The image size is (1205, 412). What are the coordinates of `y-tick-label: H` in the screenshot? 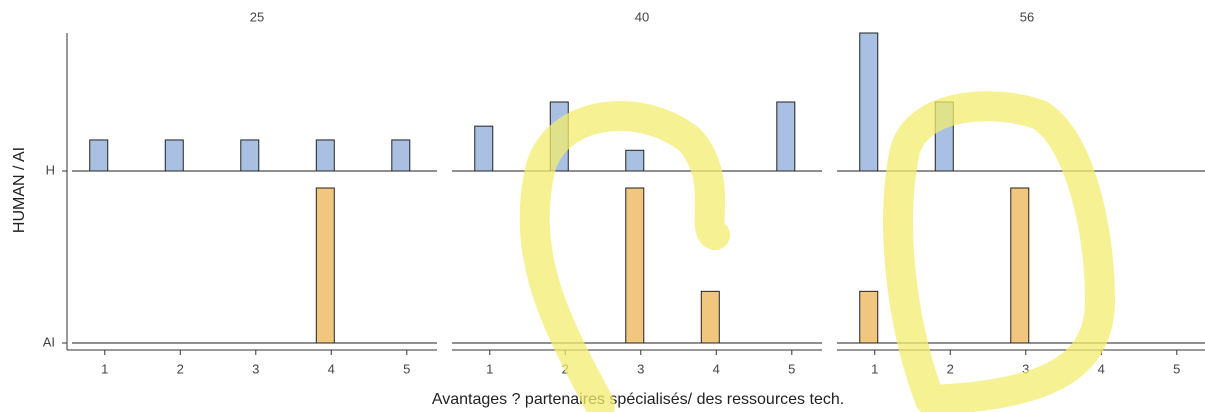 It's located at (50, 169).